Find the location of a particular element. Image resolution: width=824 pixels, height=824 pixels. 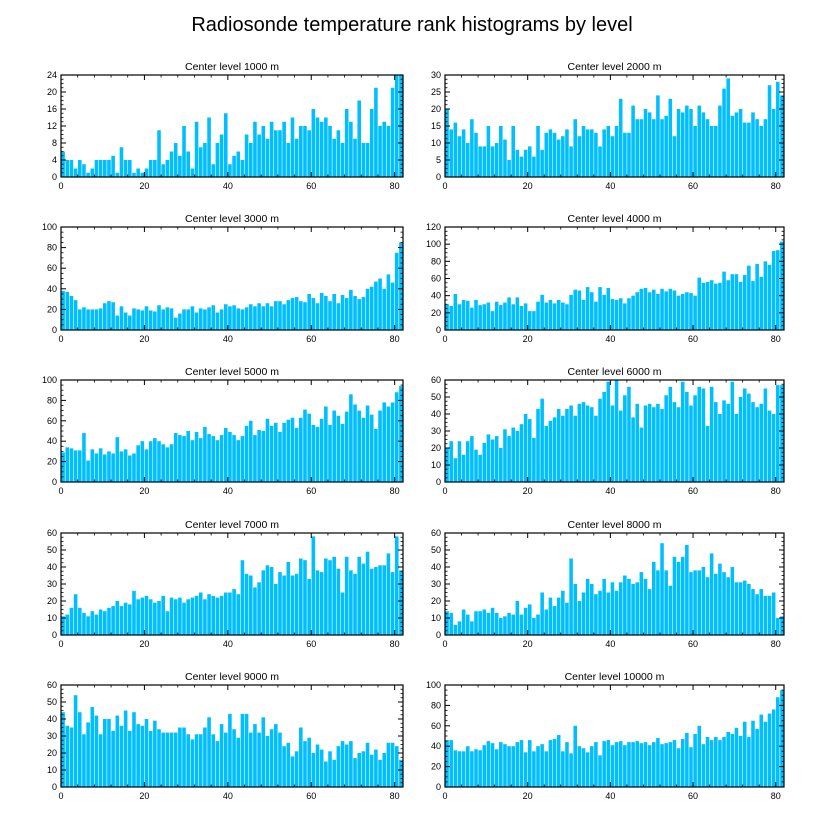

x-tick-label: 20 is located at coordinates (528, 339).